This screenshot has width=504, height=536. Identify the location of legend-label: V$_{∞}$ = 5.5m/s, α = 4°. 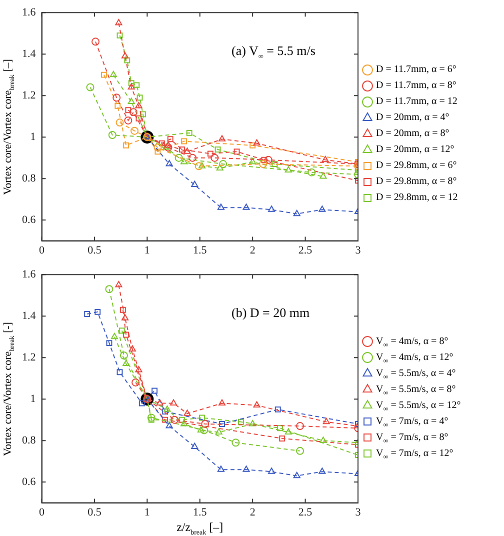
(416, 375).